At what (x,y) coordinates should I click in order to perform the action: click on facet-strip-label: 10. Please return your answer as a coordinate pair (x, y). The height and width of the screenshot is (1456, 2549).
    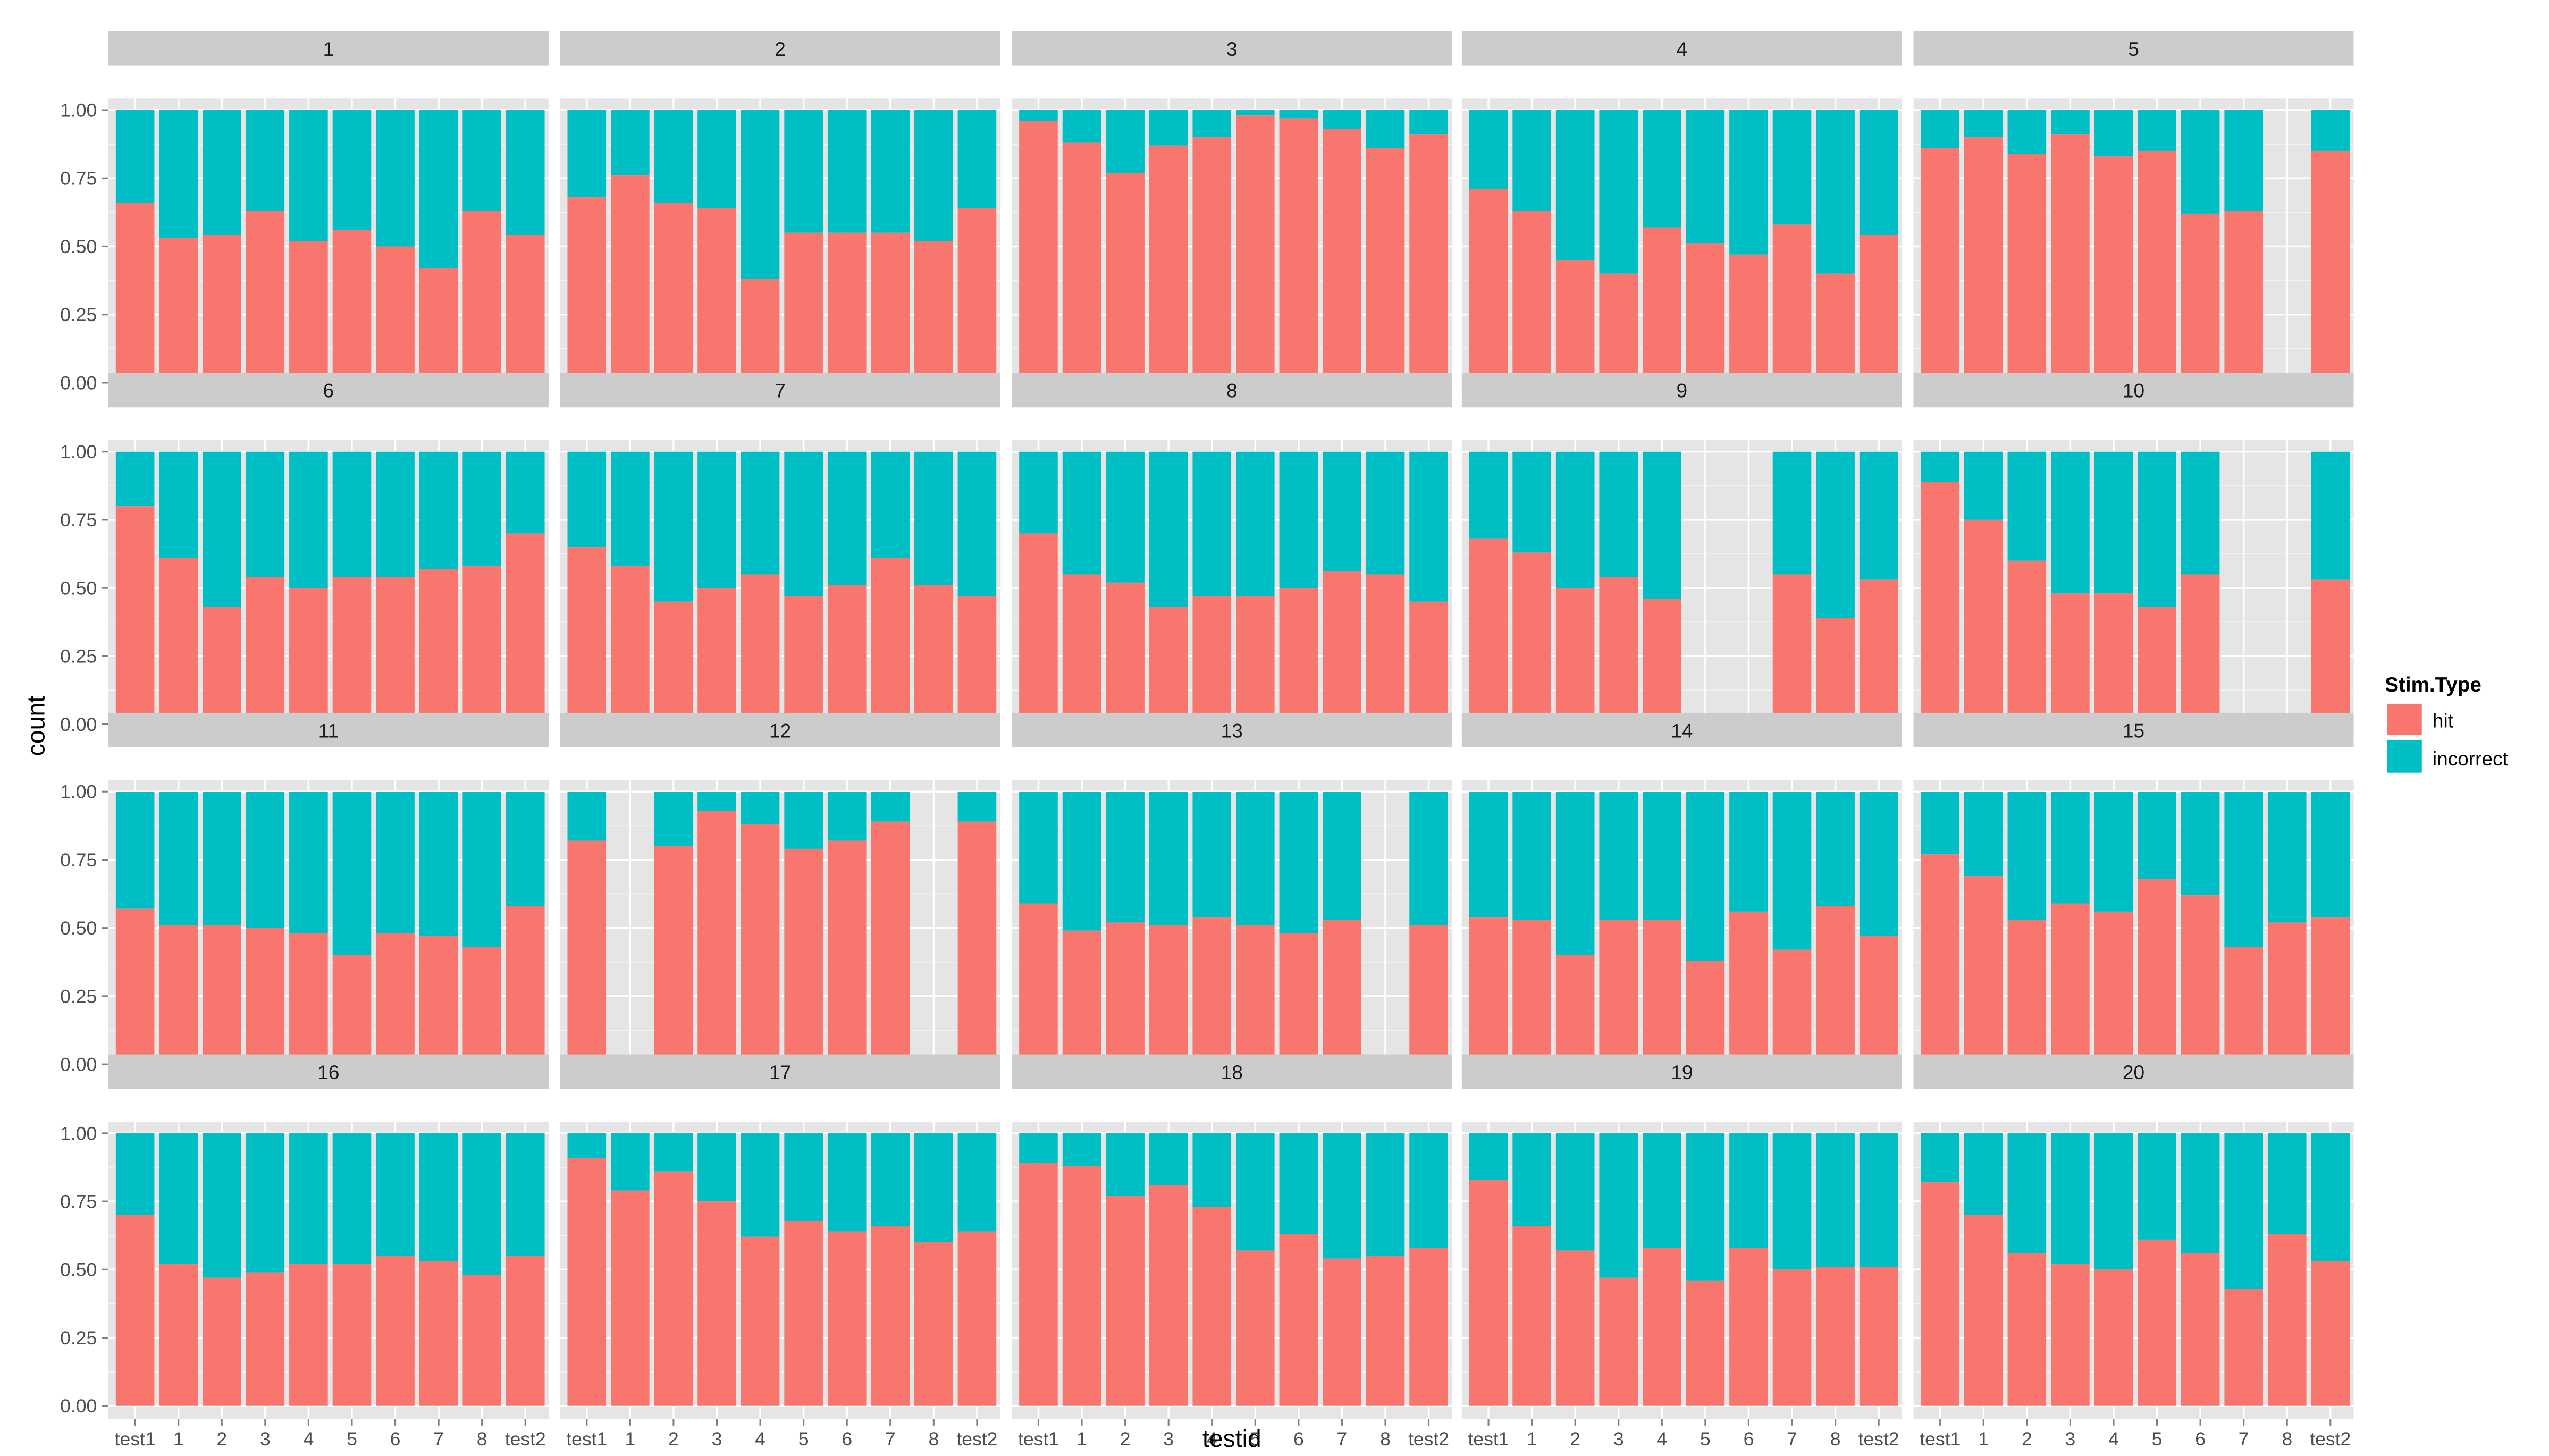
    Looking at the image, I should click on (2133, 391).